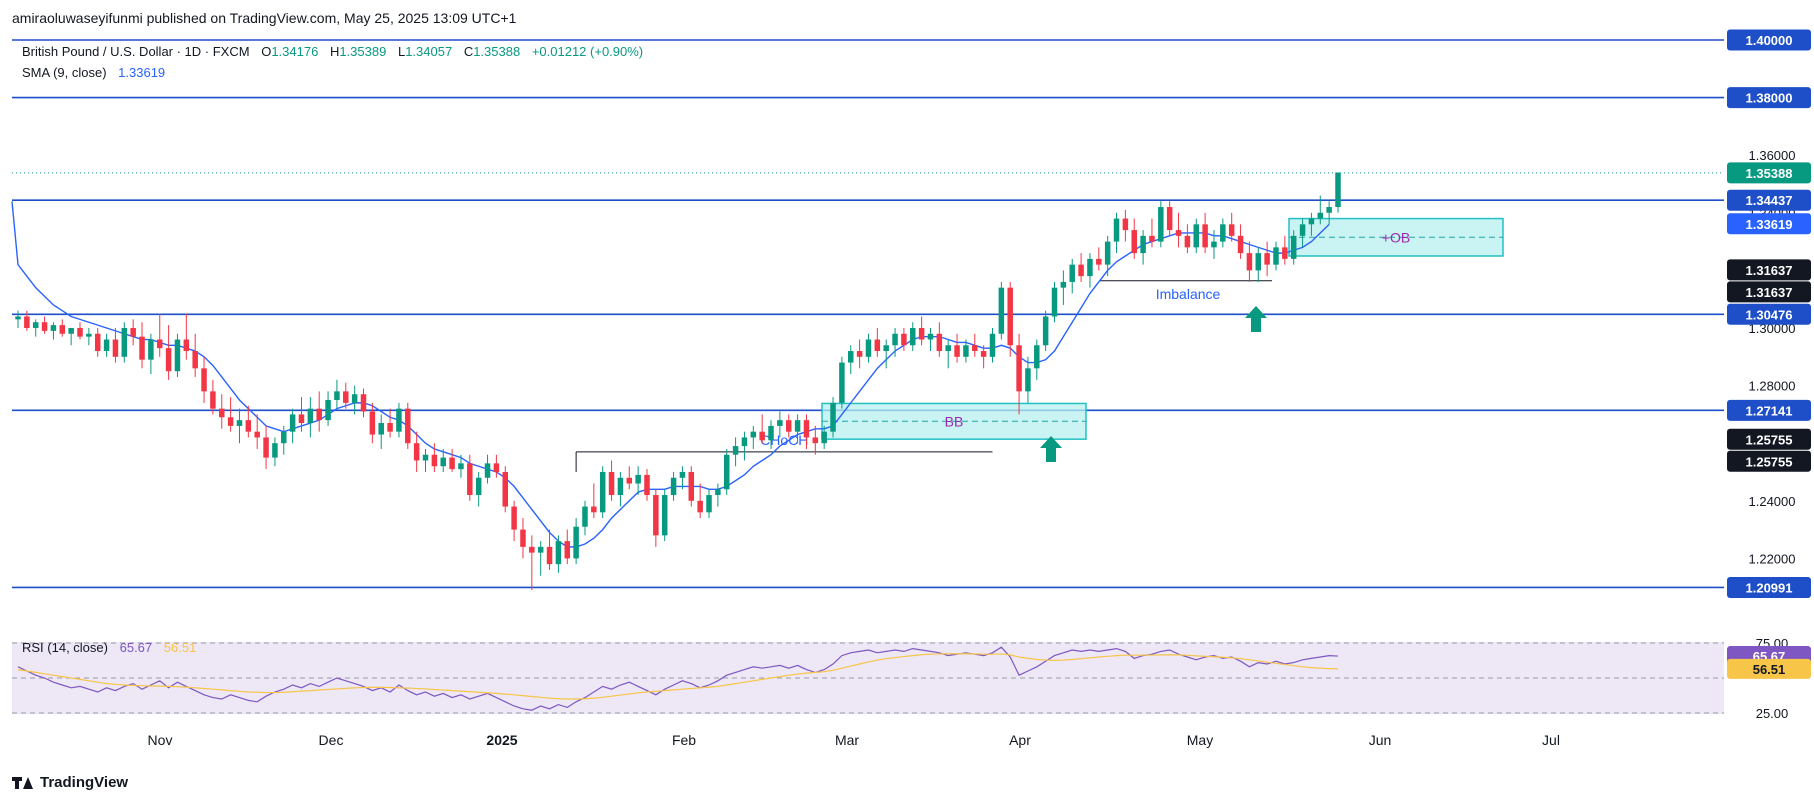 Image resolution: width=1814 pixels, height=803 pixels. I want to click on imbalance-label: Imbalance, so click(1188, 294).